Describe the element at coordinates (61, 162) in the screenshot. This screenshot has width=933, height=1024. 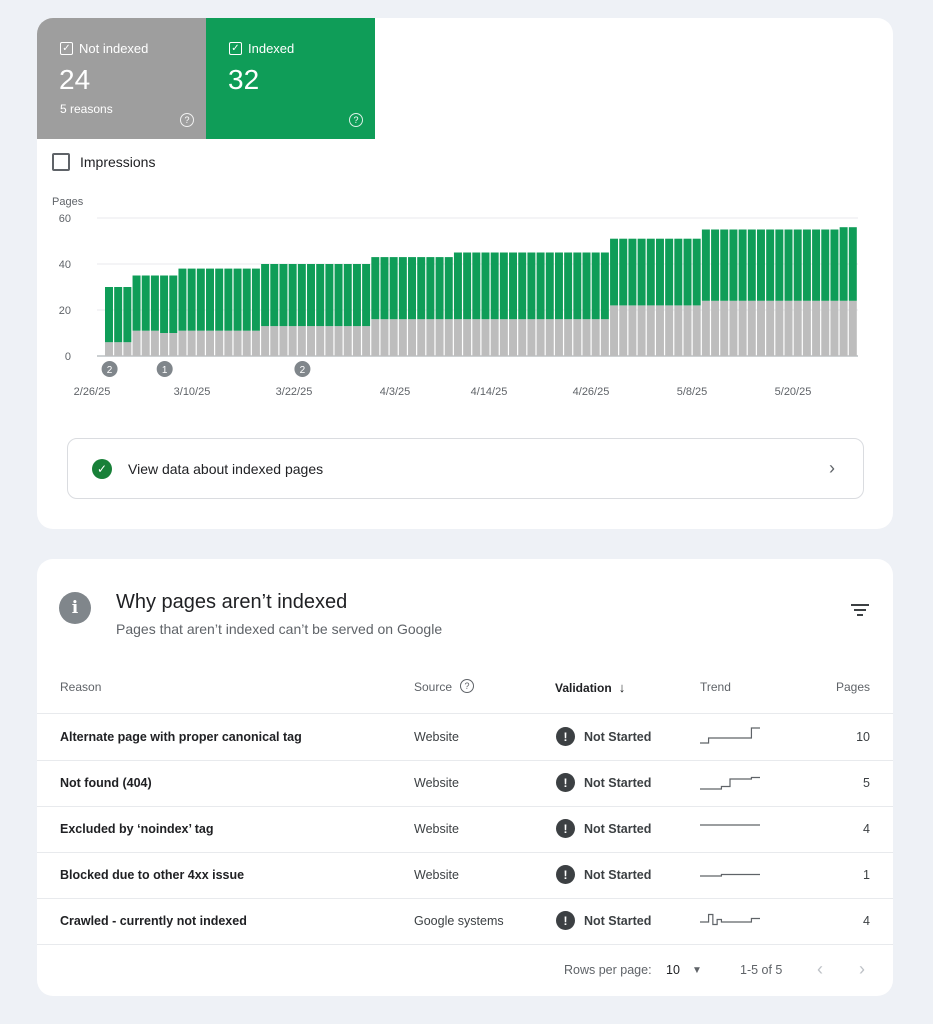
I see `checkbox-unchecked-icon` at that location.